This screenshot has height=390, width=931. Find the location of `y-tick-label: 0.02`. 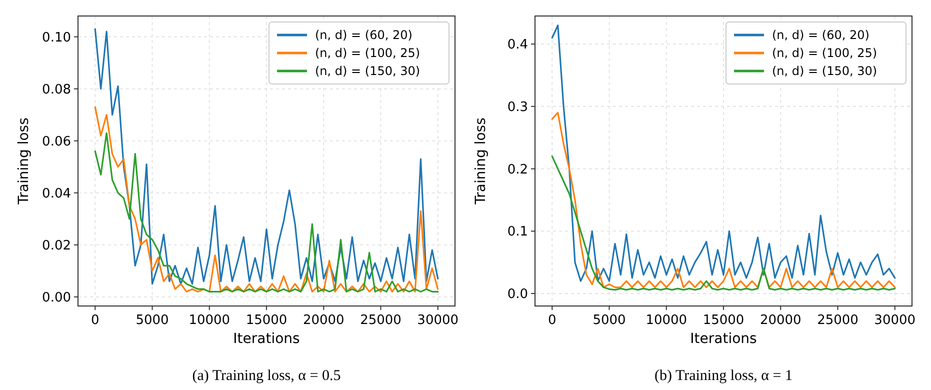

y-tick-label: 0.02 is located at coordinates (56, 246).